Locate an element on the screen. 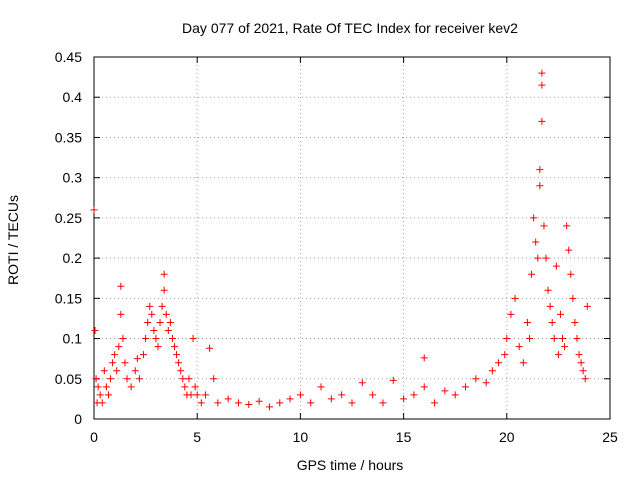 This screenshot has width=640, height=480. x-tick-label: 15 is located at coordinates (404, 437).